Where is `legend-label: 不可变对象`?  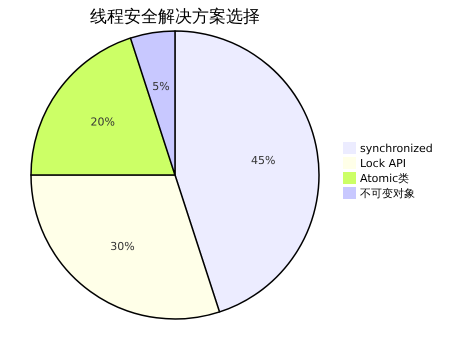
legend-label: 不可变对象 is located at coordinates (387, 193).